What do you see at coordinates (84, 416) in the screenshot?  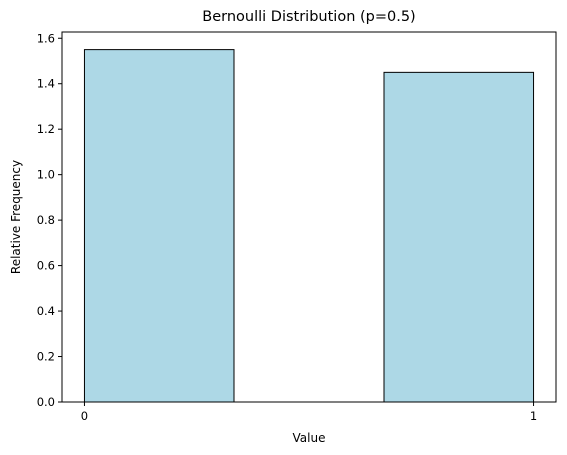 I see `x-tick-label: 0` at bounding box center [84, 416].